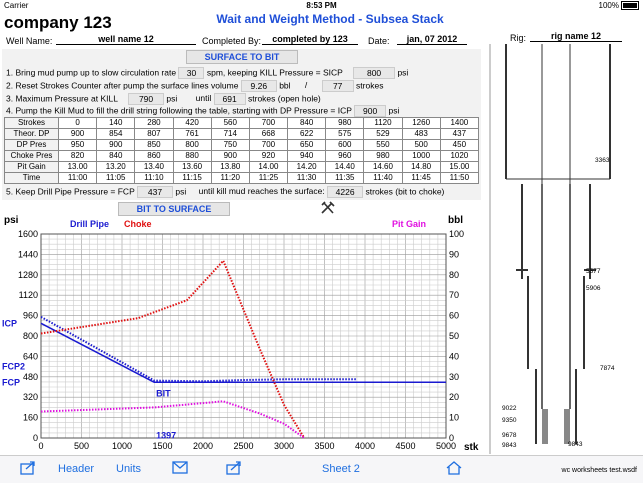 This screenshot has height=483, width=643. What do you see at coordinates (599, 470) in the screenshot?
I see `file-name: wc worksheets test.wsdf` at bounding box center [599, 470].